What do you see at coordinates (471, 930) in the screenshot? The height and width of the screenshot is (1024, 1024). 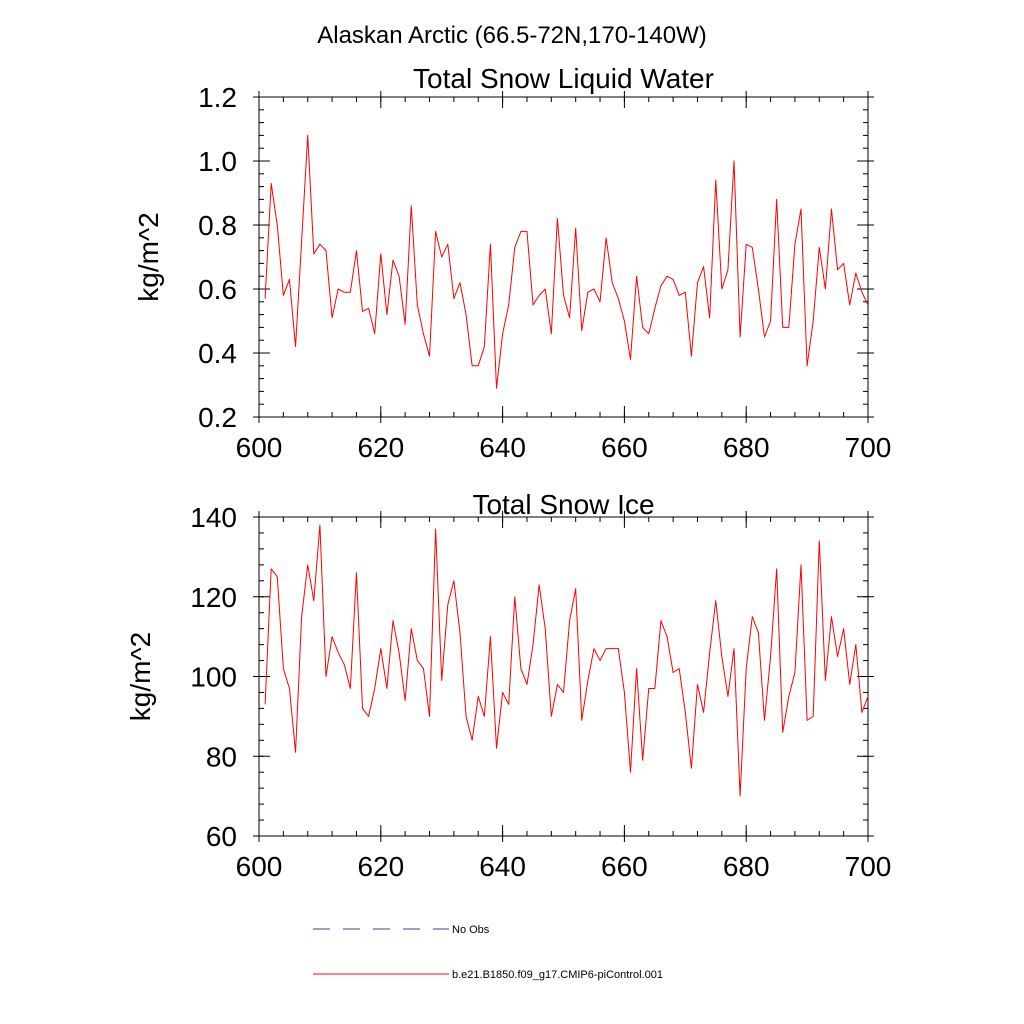 I see `legend-label: No Obs` at bounding box center [471, 930].